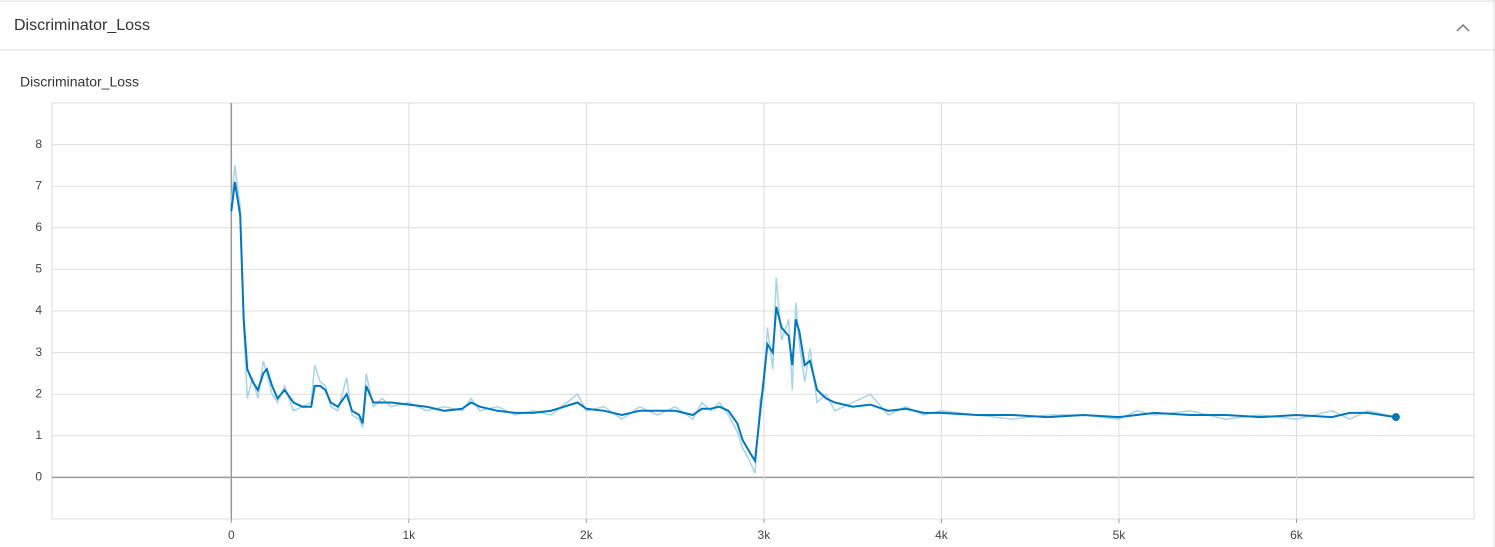  Describe the element at coordinates (38, 310) in the screenshot. I see `y-tick-label: 4` at that location.